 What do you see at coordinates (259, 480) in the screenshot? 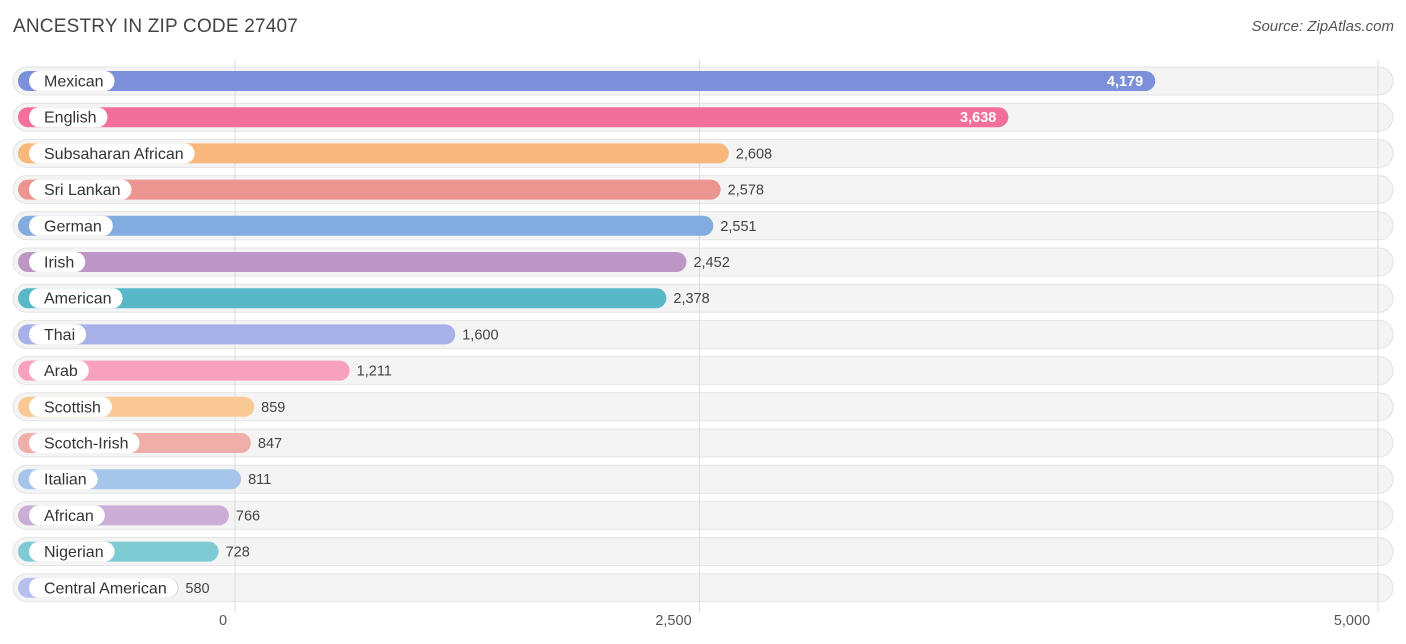
I see `value-label: 811` at bounding box center [259, 480].